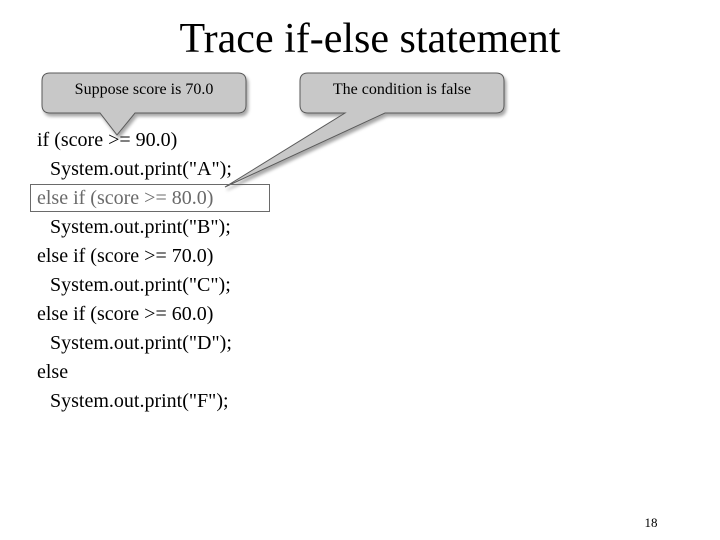  What do you see at coordinates (140, 285) in the screenshot?
I see `code-line-6: System.out.print("C");` at bounding box center [140, 285].